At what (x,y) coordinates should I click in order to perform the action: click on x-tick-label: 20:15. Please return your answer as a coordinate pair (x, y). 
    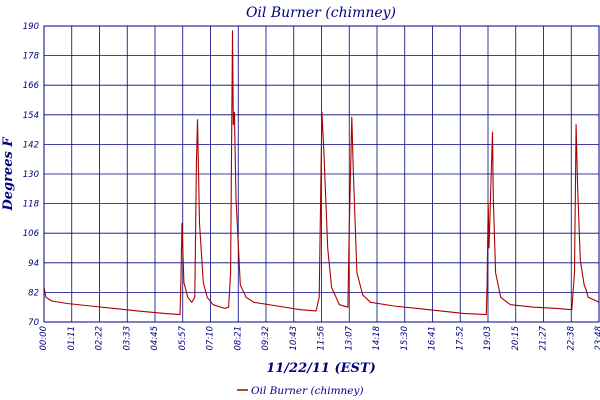
    Looking at the image, I should click on (516, 338).